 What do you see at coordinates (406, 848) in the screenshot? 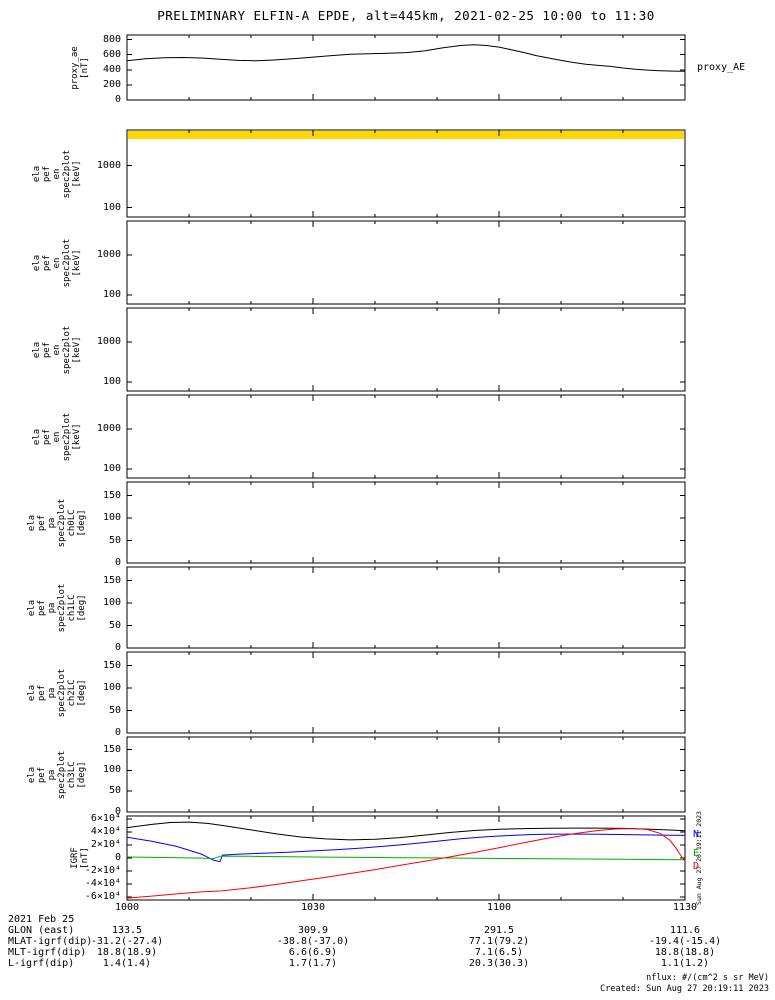
I see `series-N` at bounding box center [406, 848].